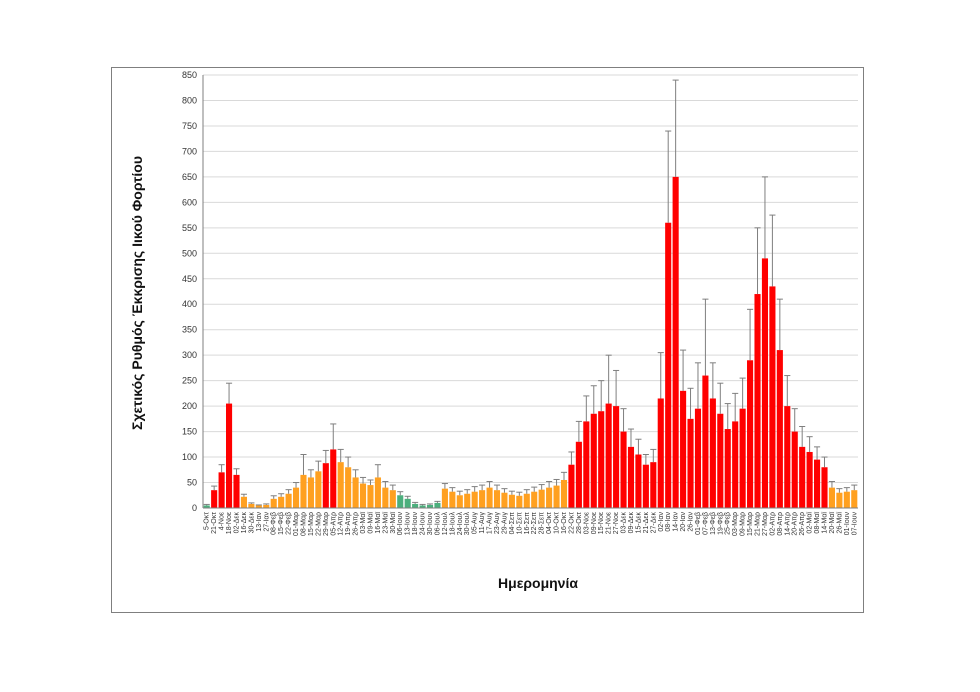  What do you see at coordinates (653, 523) in the screenshot?
I see `x-tick-label: 27-Δεκ` at bounding box center [653, 523].